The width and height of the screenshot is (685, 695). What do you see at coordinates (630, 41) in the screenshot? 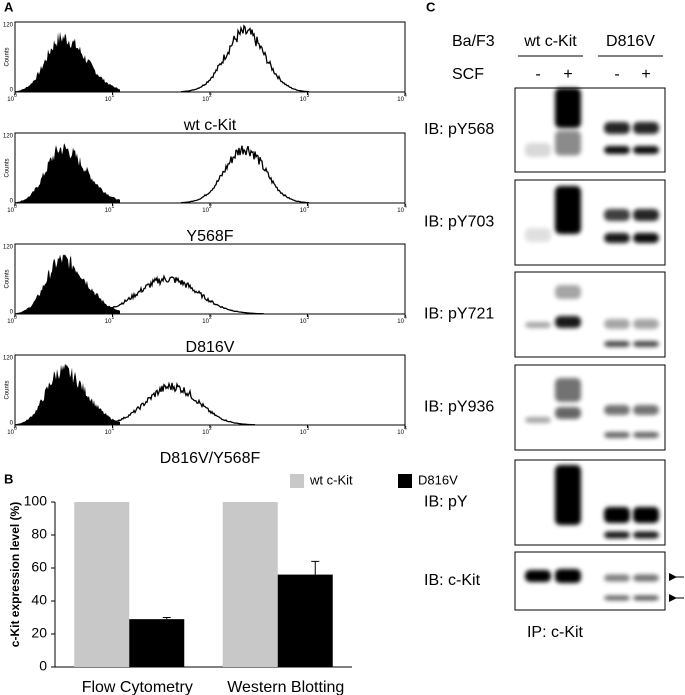
I see `group-label: D816V` at bounding box center [630, 41].